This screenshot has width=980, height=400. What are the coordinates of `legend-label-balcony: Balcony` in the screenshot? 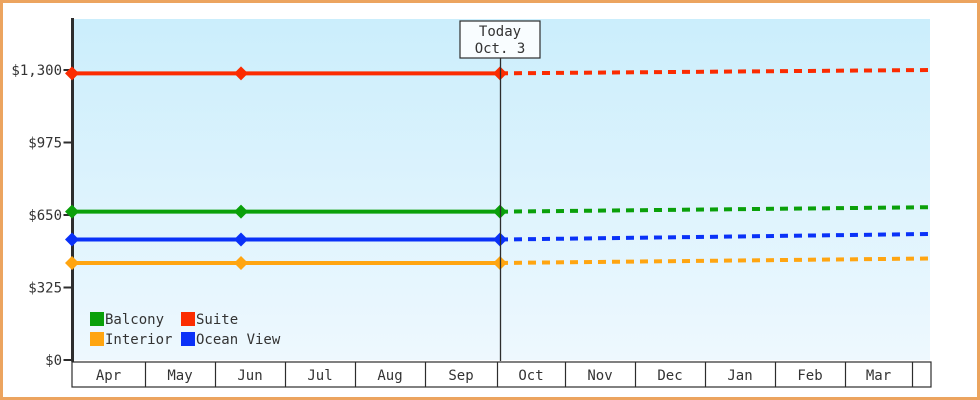 It's located at (134, 320).